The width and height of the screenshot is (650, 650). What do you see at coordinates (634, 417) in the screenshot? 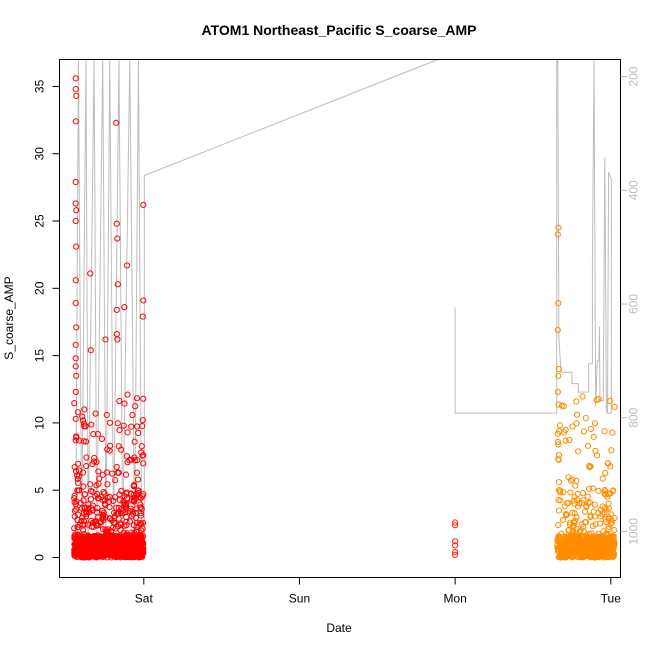
I see `y2-tick-label: 800` at bounding box center [634, 417].